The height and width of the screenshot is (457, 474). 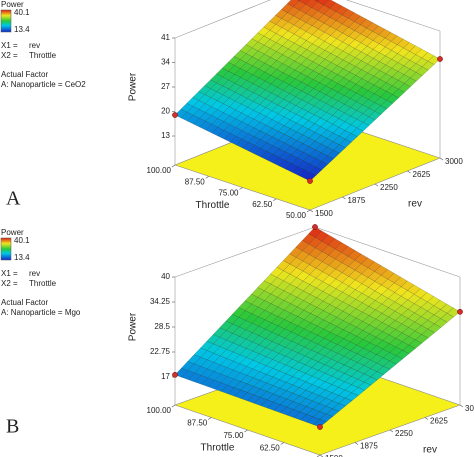 What do you see at coordinates (228, 193) in the screenshot?
I see `y-tick-label: 75.00` at bounding box center [228, 193].